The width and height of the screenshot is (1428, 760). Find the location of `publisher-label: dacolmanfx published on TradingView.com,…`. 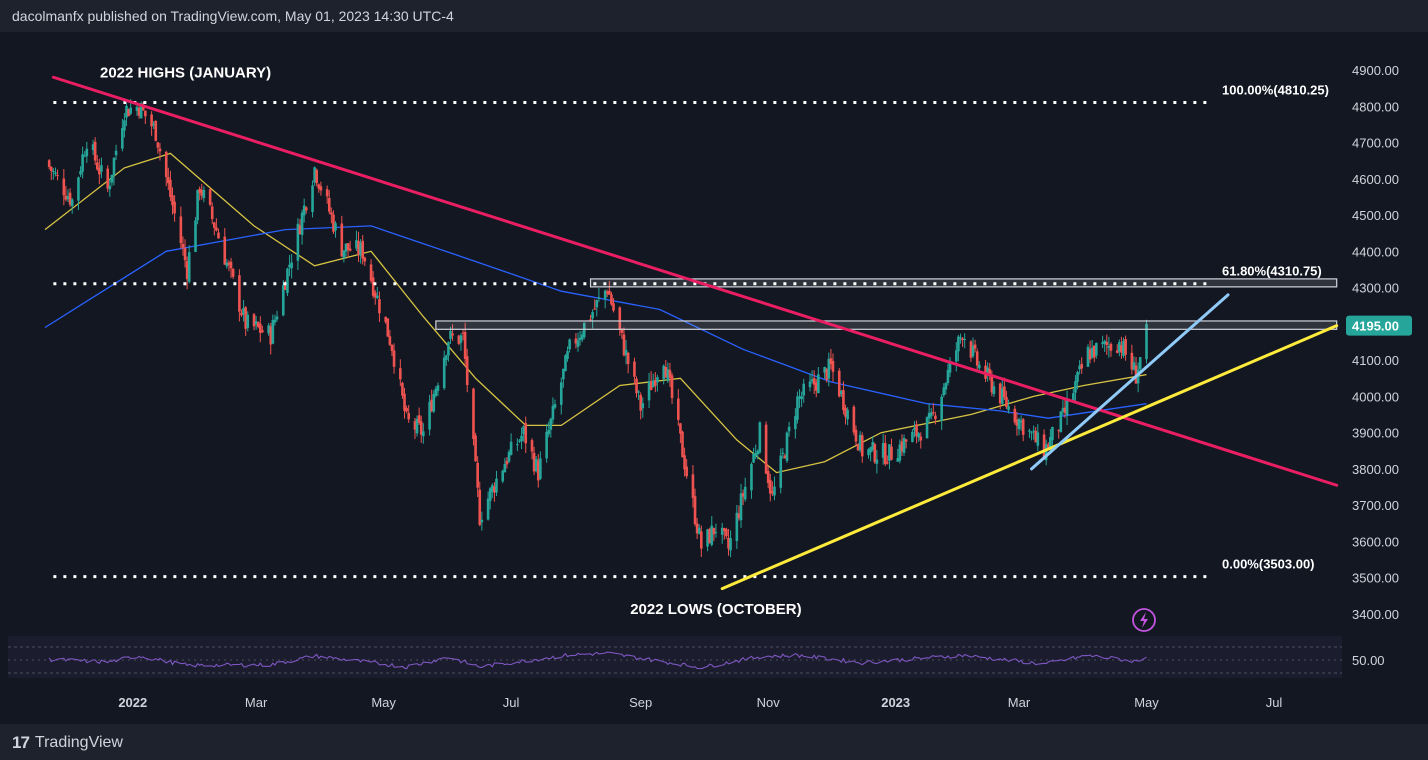

publisher-label: dacolmanfx published on TradingView.com,… is located at coordinates (233, 16).